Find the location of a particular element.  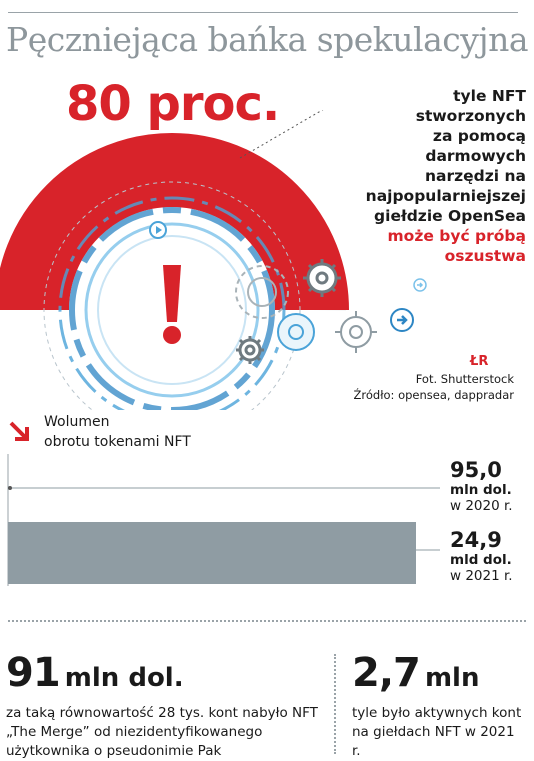

page-title: Pęczniejąca bańka spekulacyjna is located at coordinates (267, 39).